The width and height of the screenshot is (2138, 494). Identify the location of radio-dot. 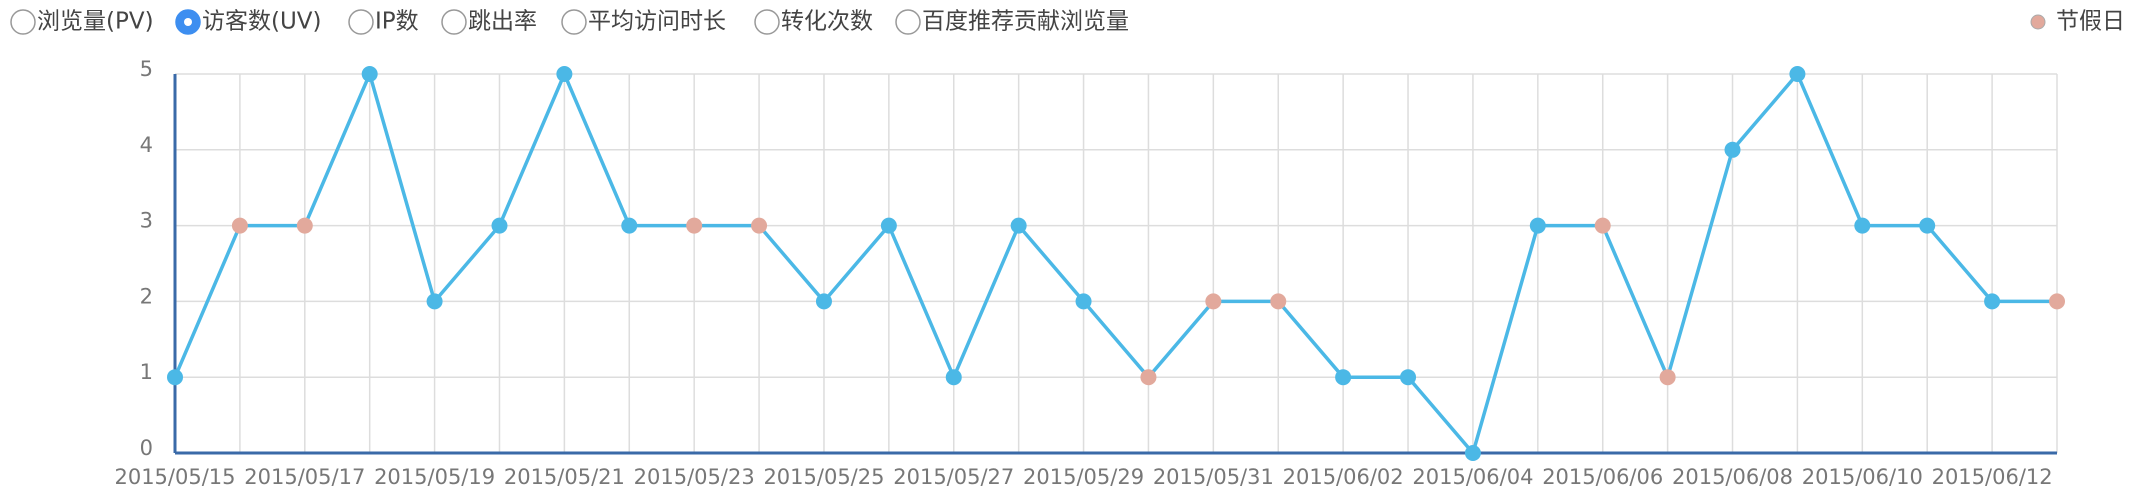
(188, 22).